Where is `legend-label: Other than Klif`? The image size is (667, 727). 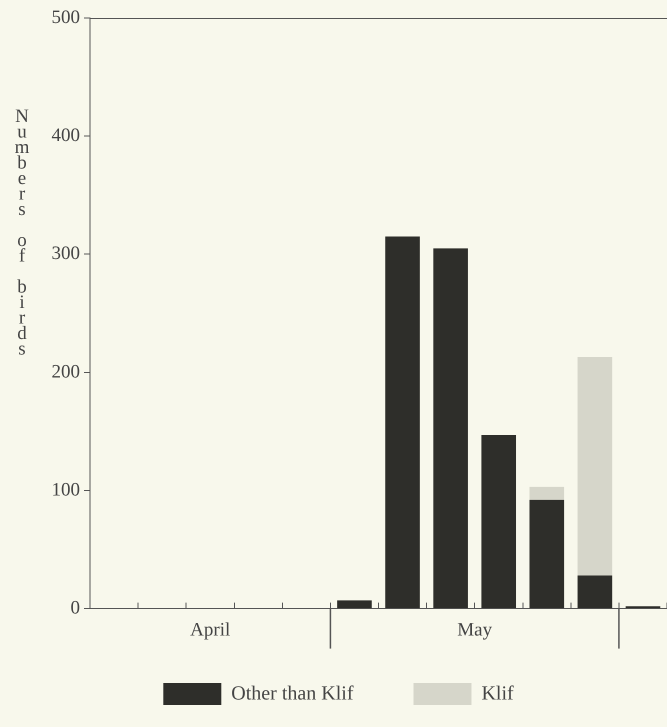 legend-label: Other than Klif is located at coordinates (292, 693).